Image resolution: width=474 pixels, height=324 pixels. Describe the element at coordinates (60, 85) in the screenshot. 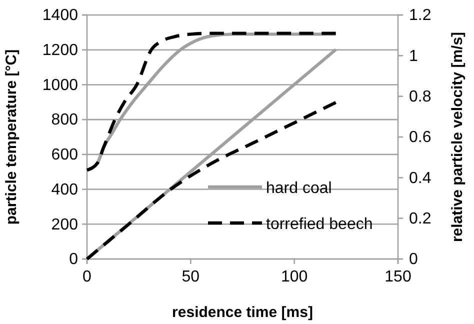

I see `y-tick-label: 1000` at that location.